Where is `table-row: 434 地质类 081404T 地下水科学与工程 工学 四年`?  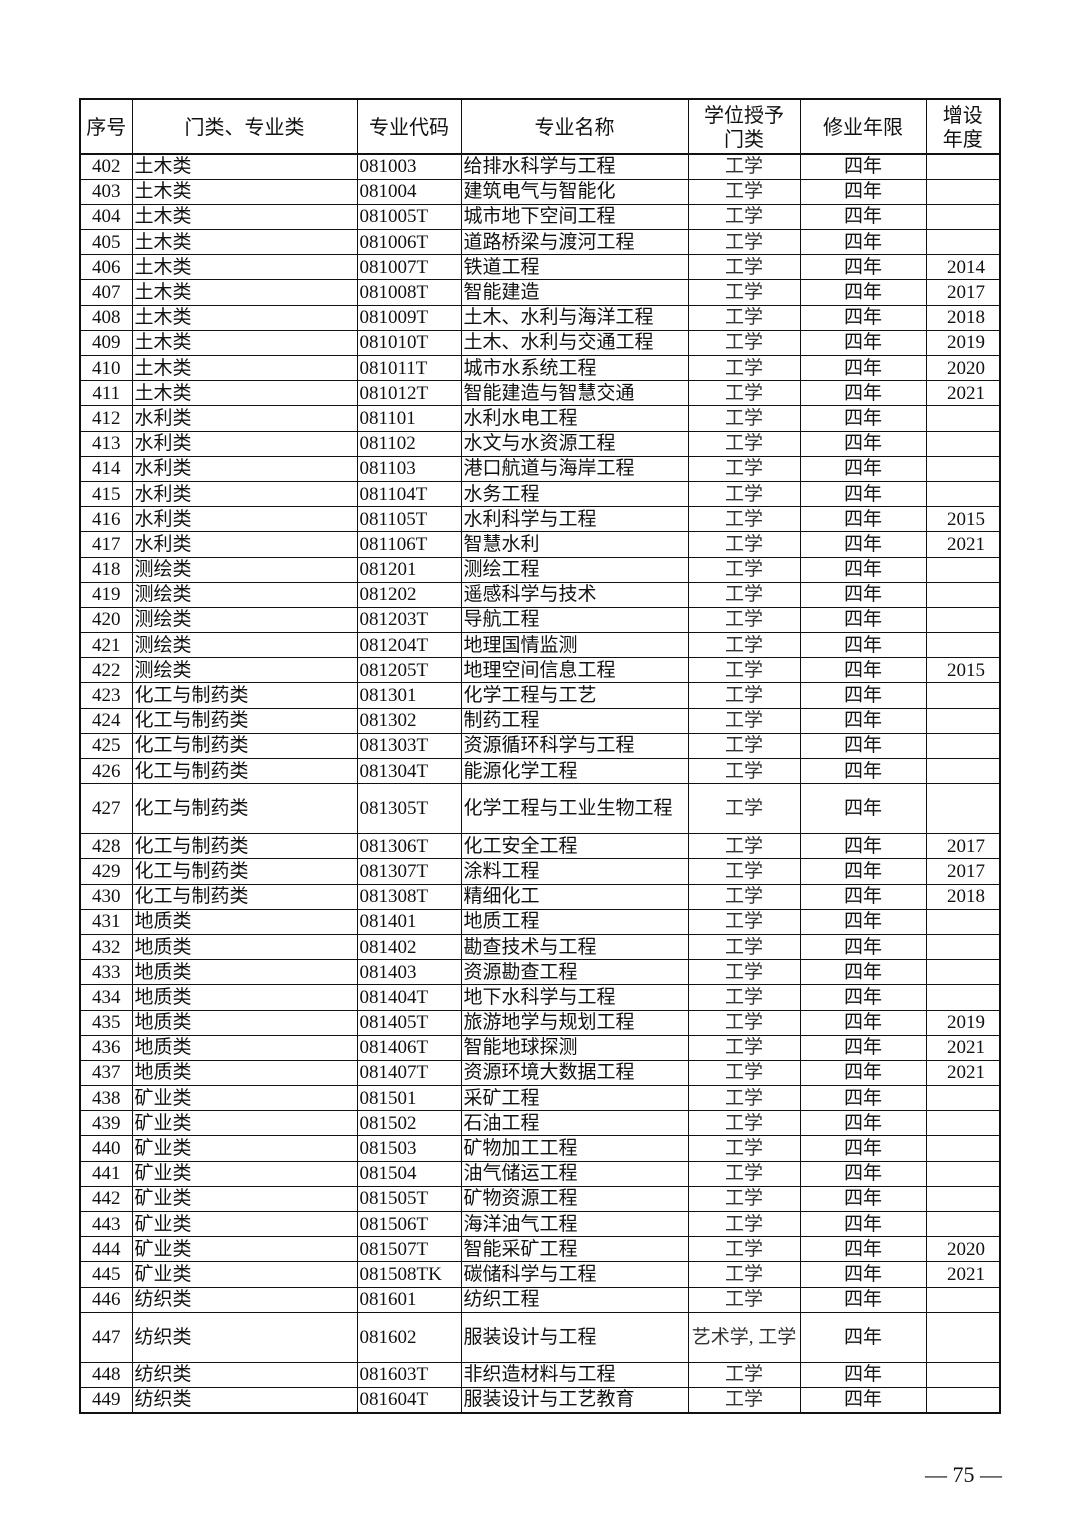 table-row: 434 地质类 081404T 地下水科学与工程 工学 四年 is located at coordinates (540, 997).